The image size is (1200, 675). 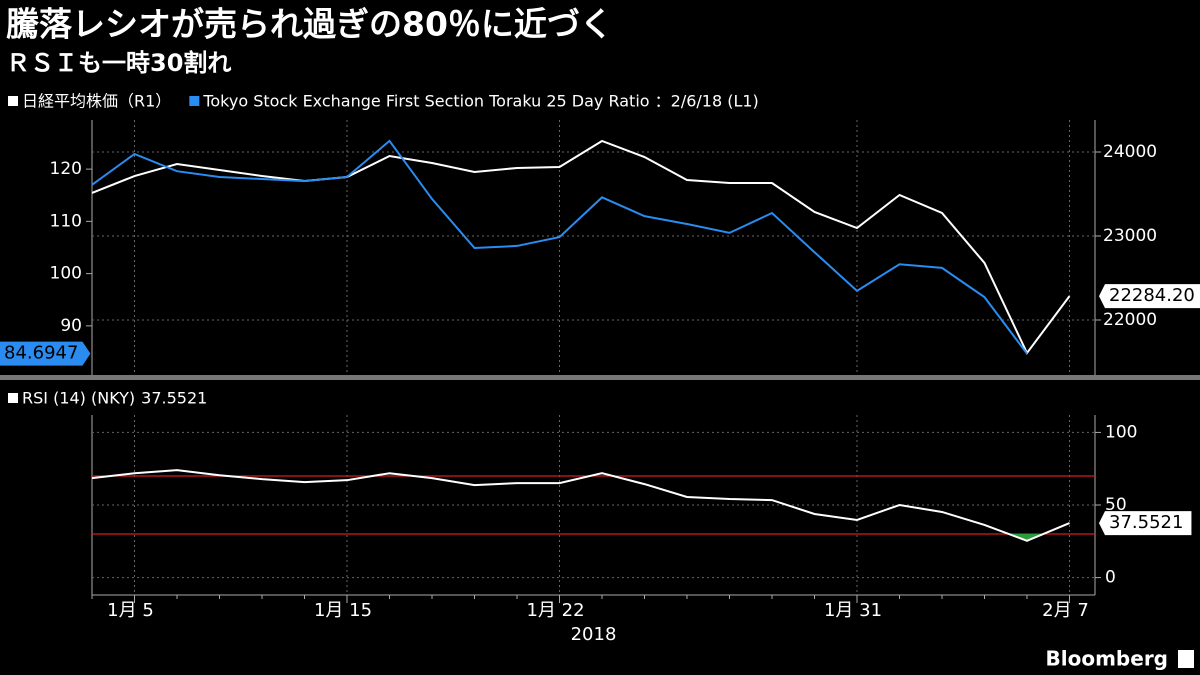 What do you see at coordinates (853, 610) in the screenshot?
I see `x-tick-label: 1月 31` at bounding box center [853, 610].